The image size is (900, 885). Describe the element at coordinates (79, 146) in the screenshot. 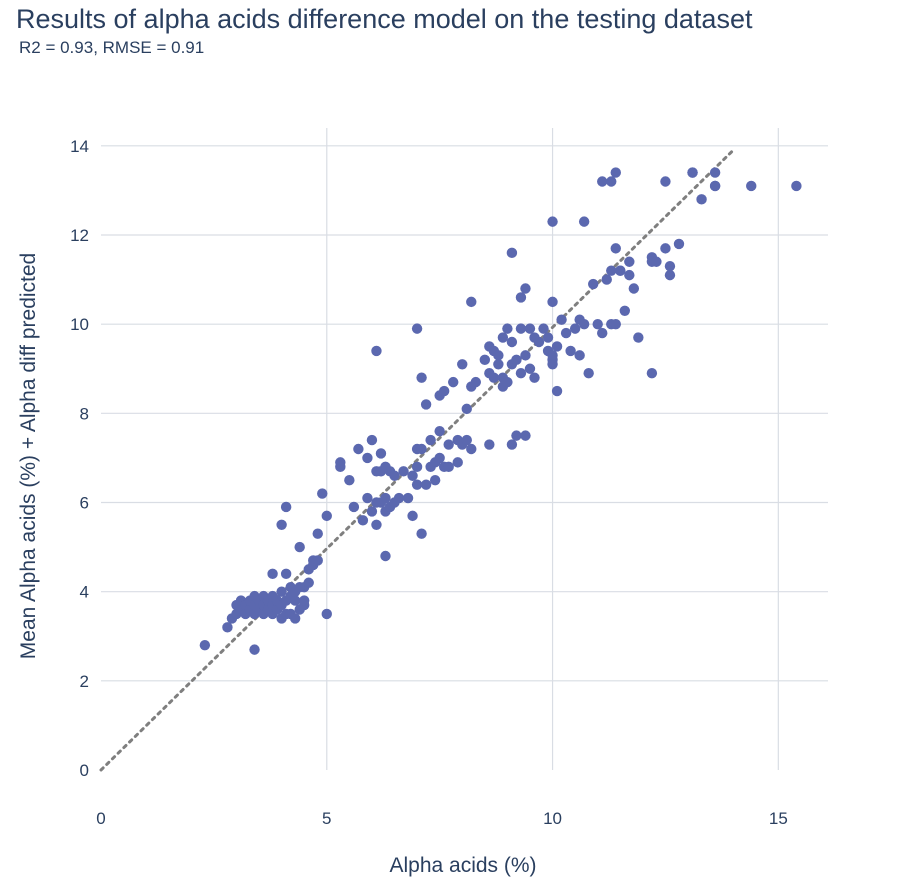

I see `y-tick-label: 14` at that location.